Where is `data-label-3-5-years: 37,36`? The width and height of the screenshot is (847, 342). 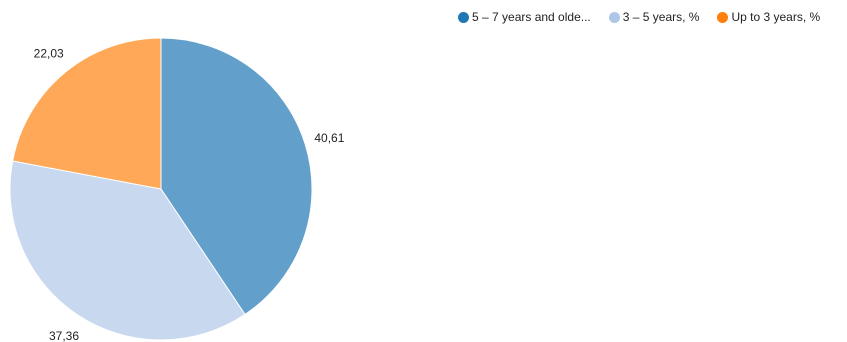
data-label-3-5-years: 37,36 is located at coordinates (64, 335).